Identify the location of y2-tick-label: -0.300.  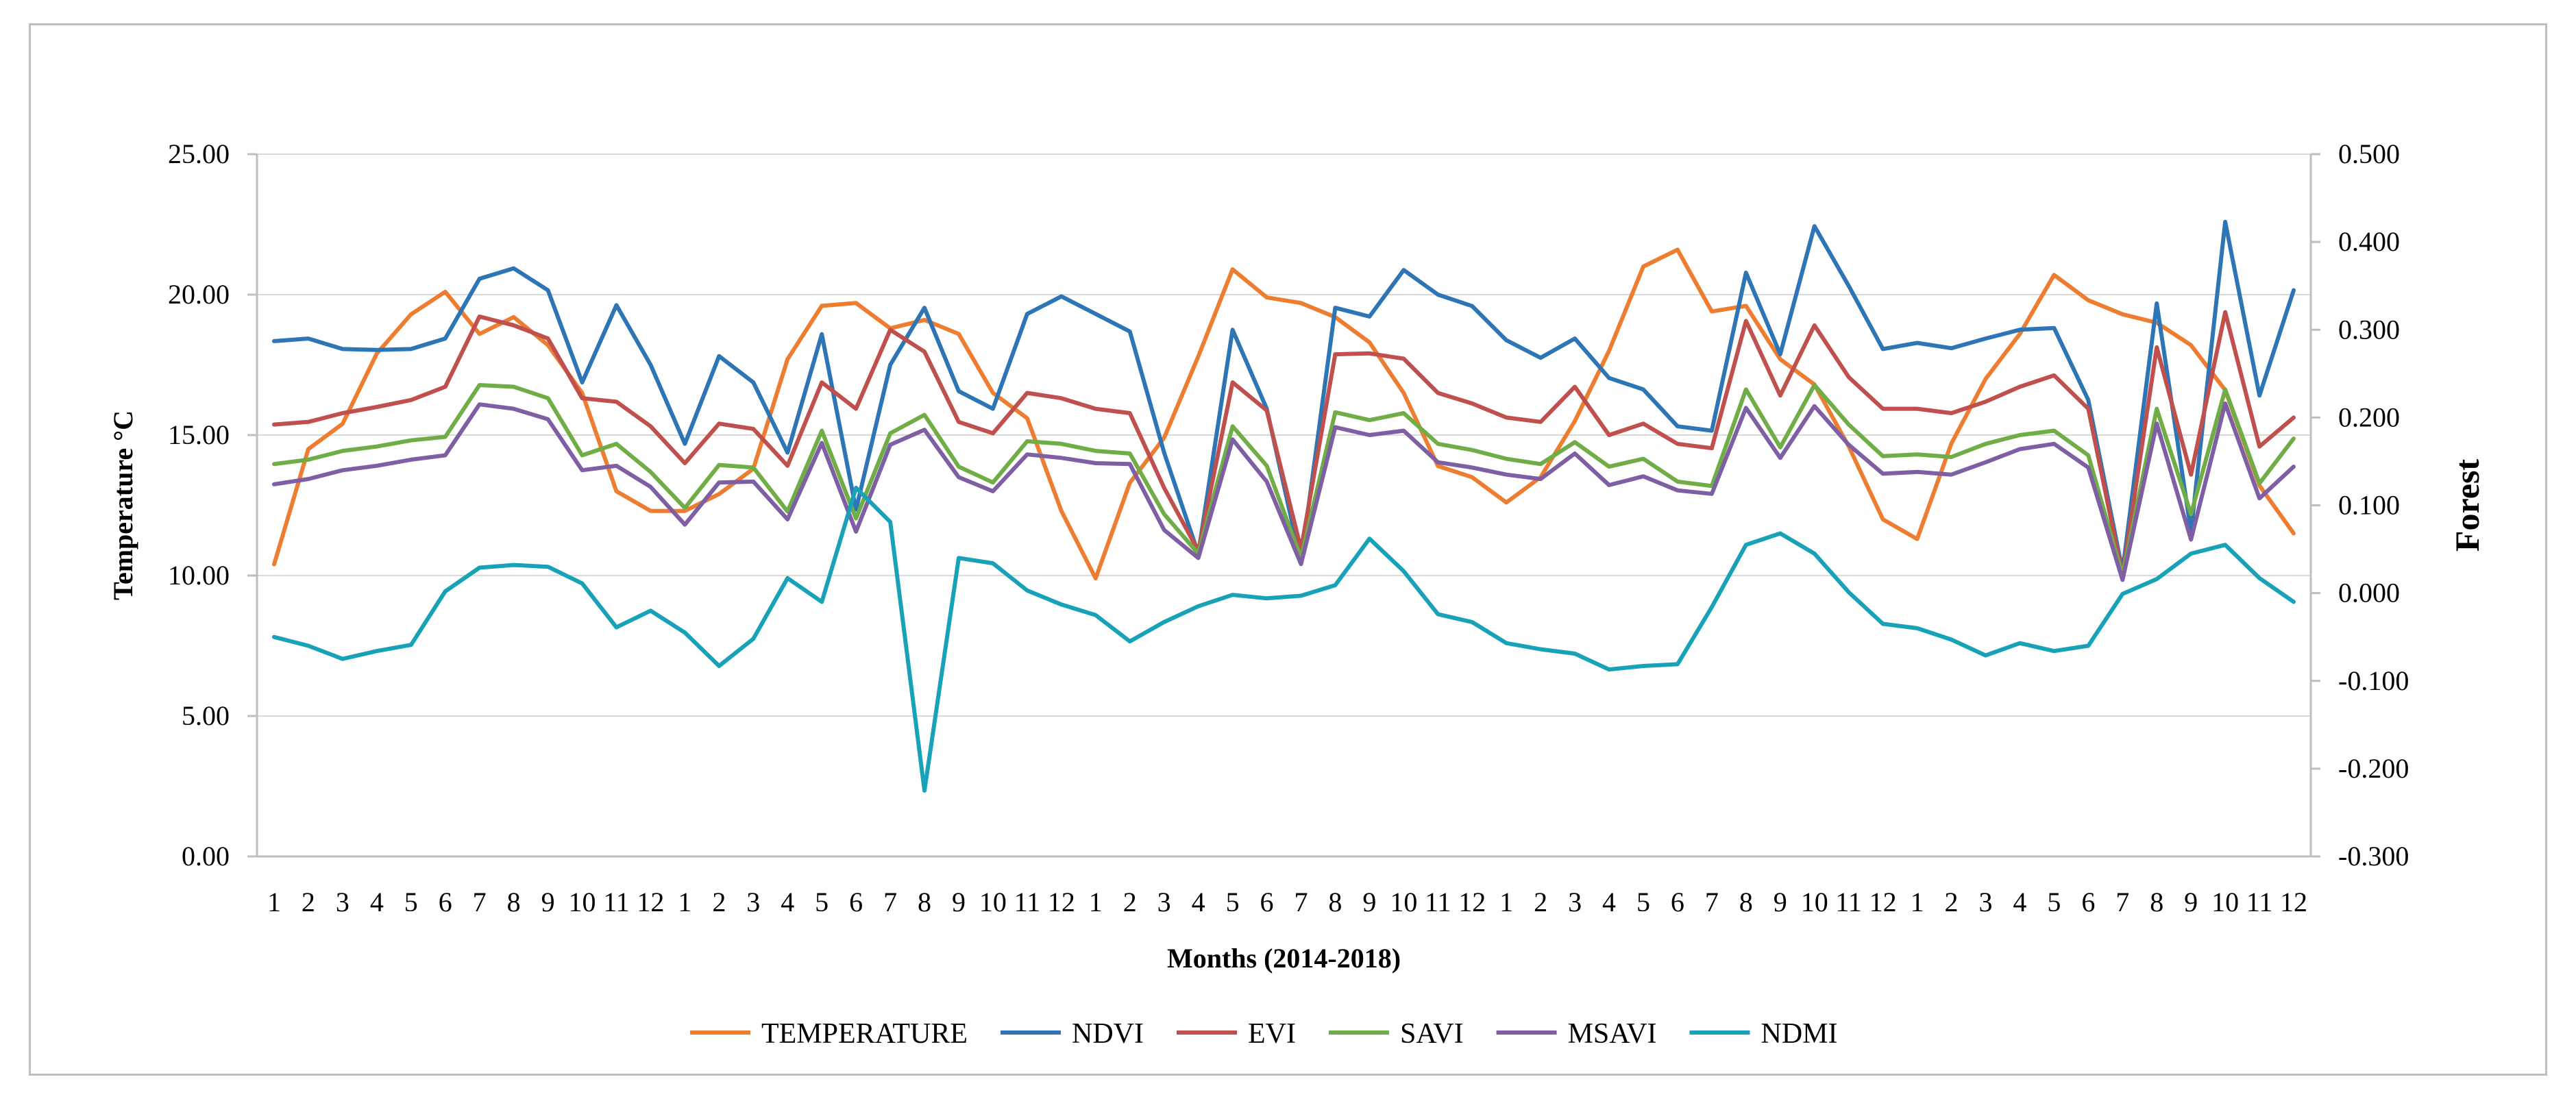
(2374, 857).